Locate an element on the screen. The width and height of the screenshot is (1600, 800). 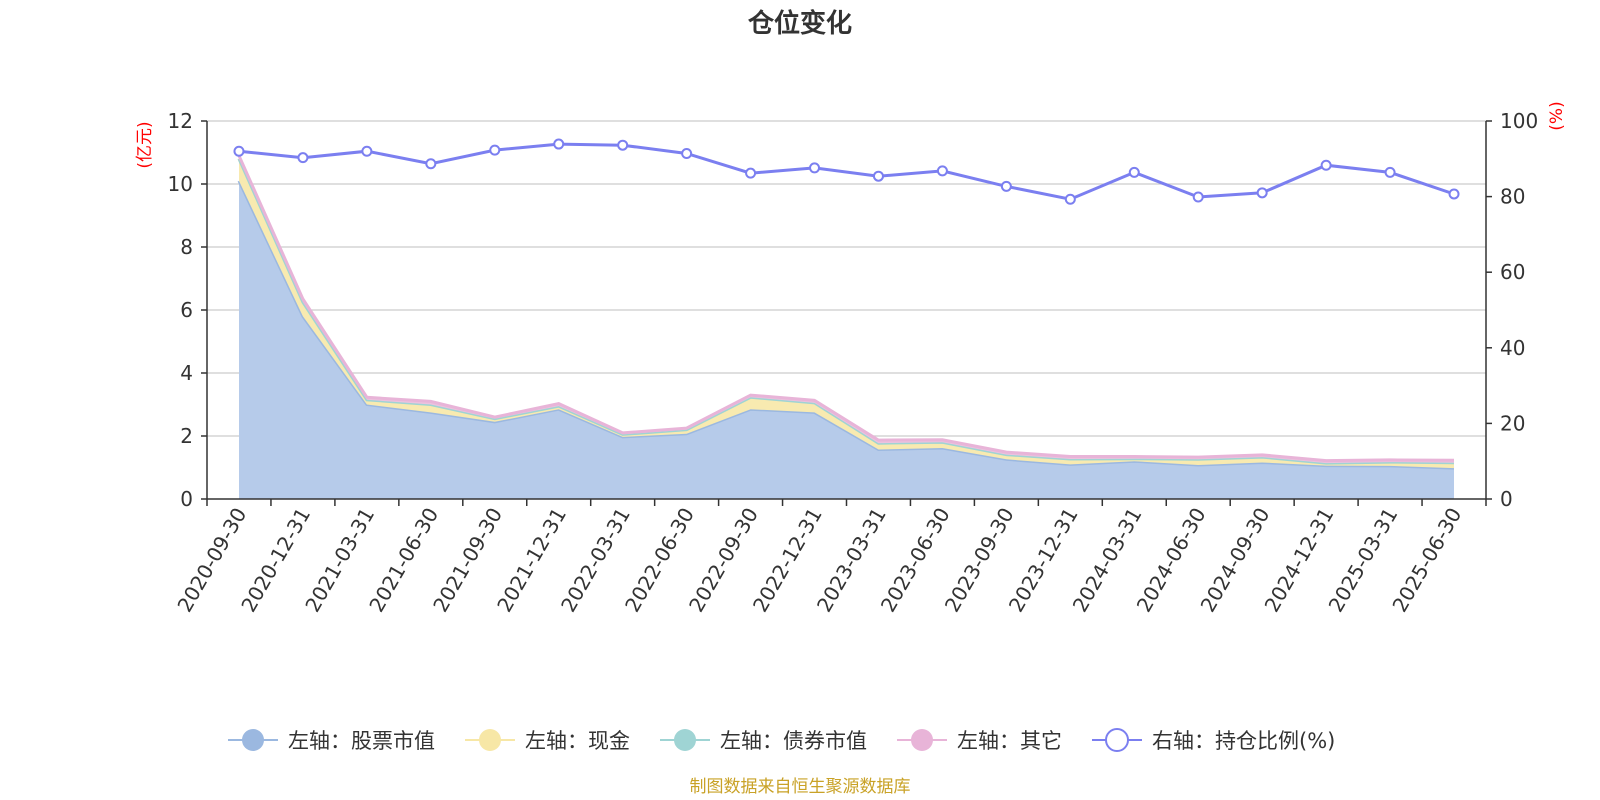
legend-item: 左轴：债券市值 is located at coordinates (763, 741).